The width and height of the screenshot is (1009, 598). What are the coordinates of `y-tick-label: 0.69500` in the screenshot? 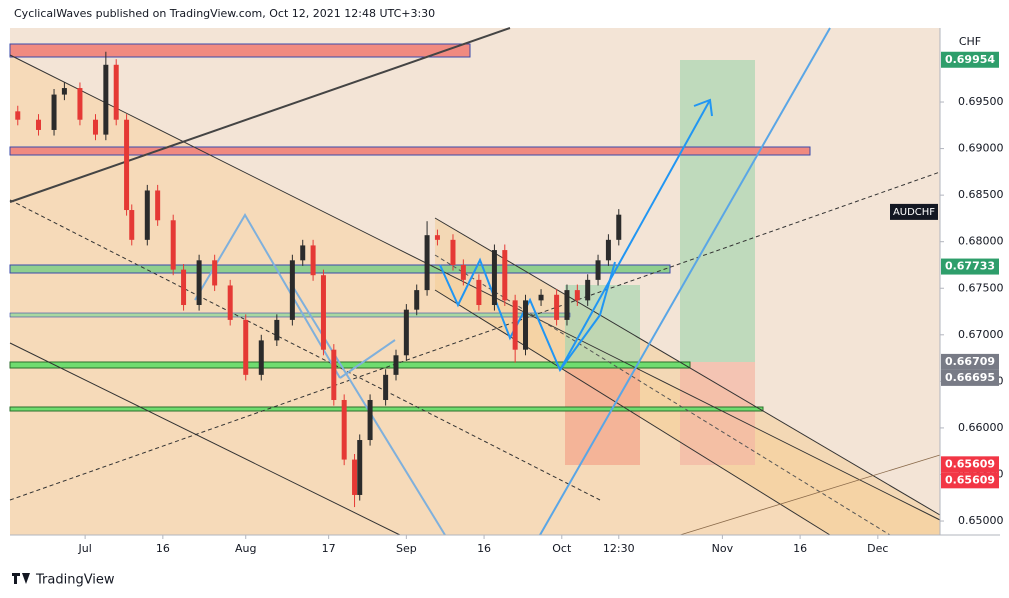 It's located at (981, 101).